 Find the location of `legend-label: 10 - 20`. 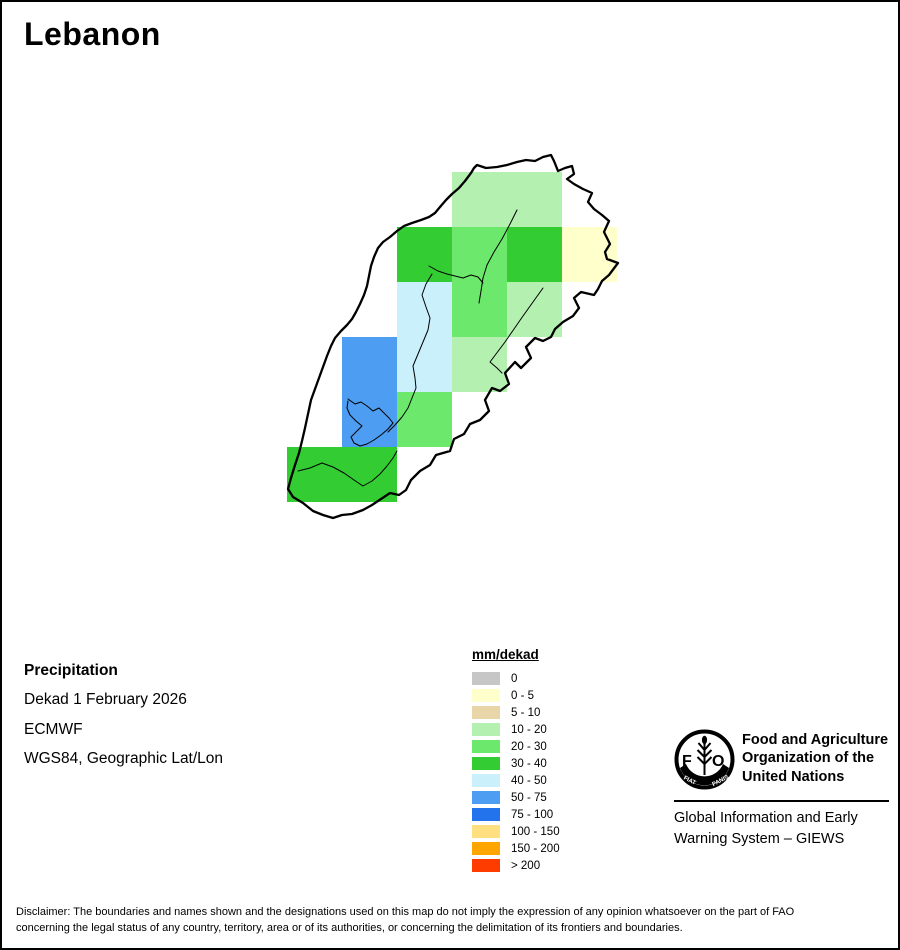

legend-label: 10 - 20 is located at coordinates (529, 729).